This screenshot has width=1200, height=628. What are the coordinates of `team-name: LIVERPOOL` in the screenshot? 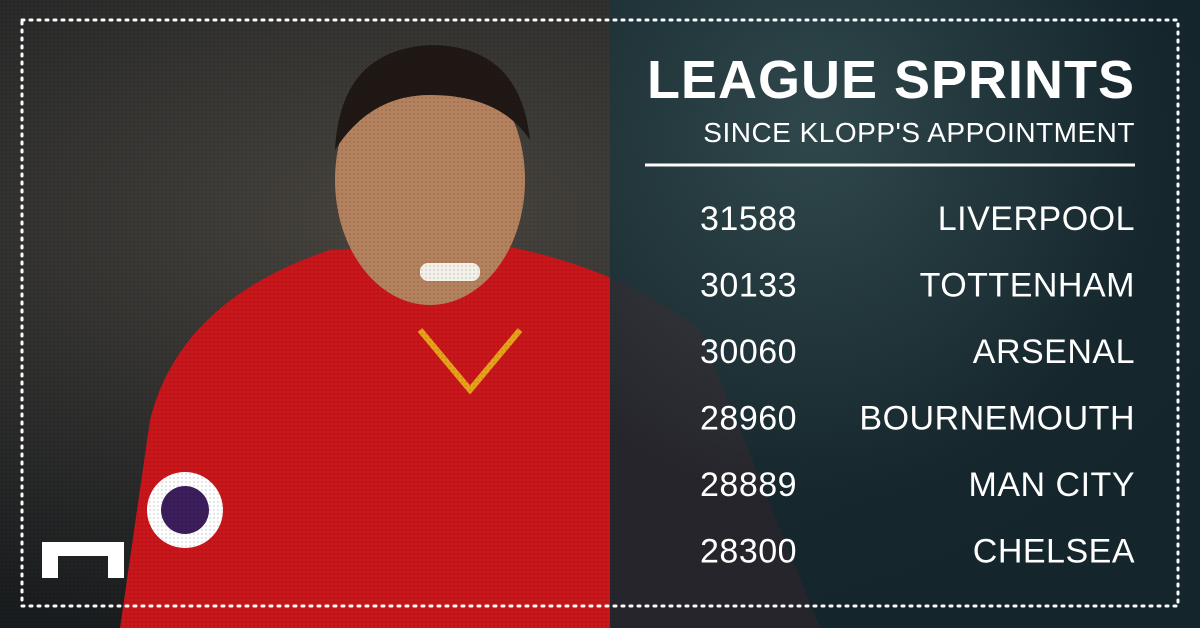 It's located at (1036, 219).